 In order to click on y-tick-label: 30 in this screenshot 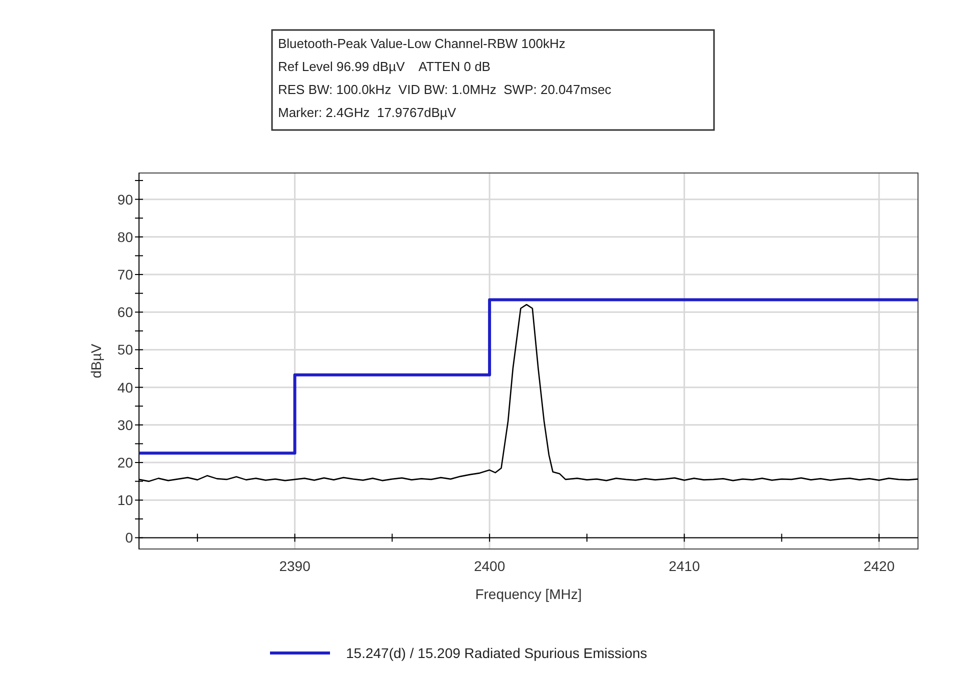, I will do `click(125, 424)`.